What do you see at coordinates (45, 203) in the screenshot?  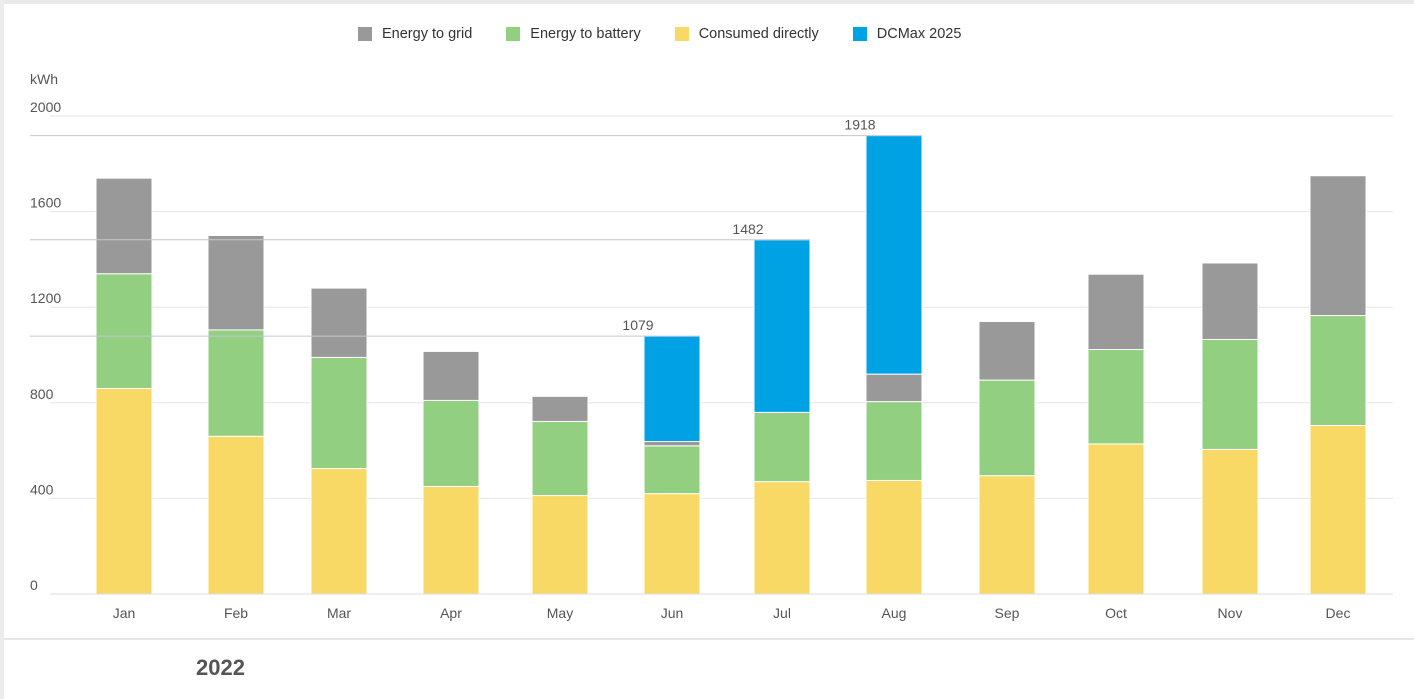 I see `y-tick-label: 1600` at bounding box center [45, 203].